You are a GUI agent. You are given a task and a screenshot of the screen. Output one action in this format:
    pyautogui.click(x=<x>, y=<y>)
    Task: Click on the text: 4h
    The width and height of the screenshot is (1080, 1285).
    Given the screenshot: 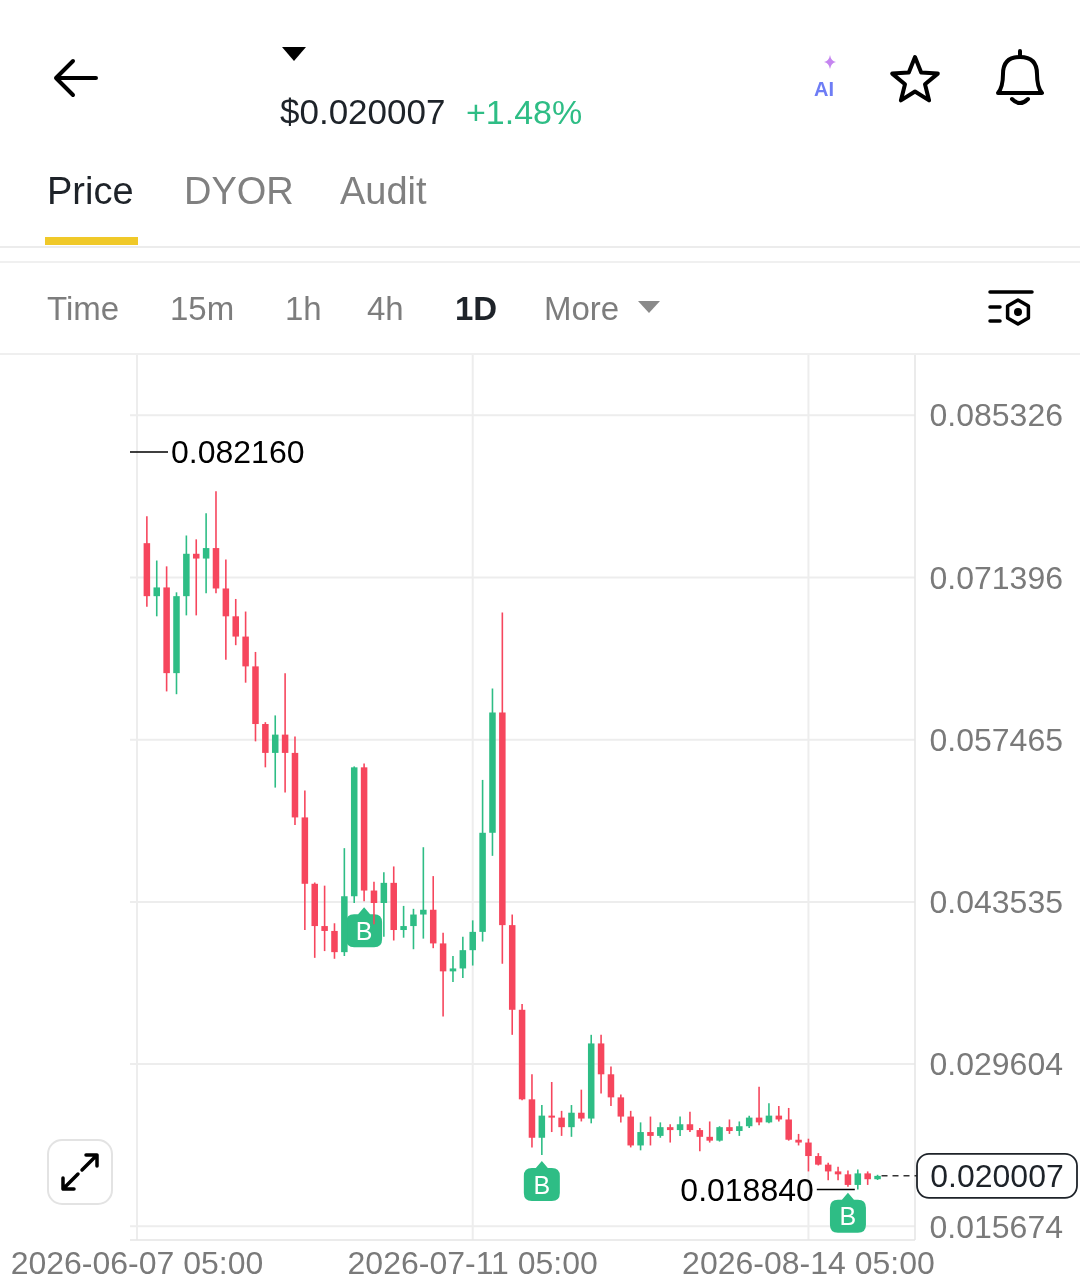 What is the action you would take?
    pyautogui.click(x=385, y=308)
    